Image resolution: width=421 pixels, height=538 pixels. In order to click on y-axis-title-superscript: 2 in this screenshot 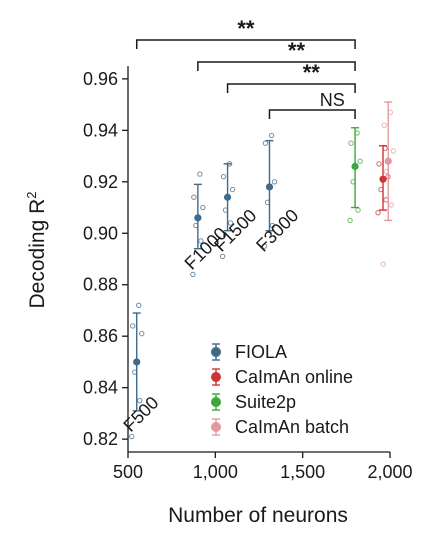, I will do `click(31, 195)`.